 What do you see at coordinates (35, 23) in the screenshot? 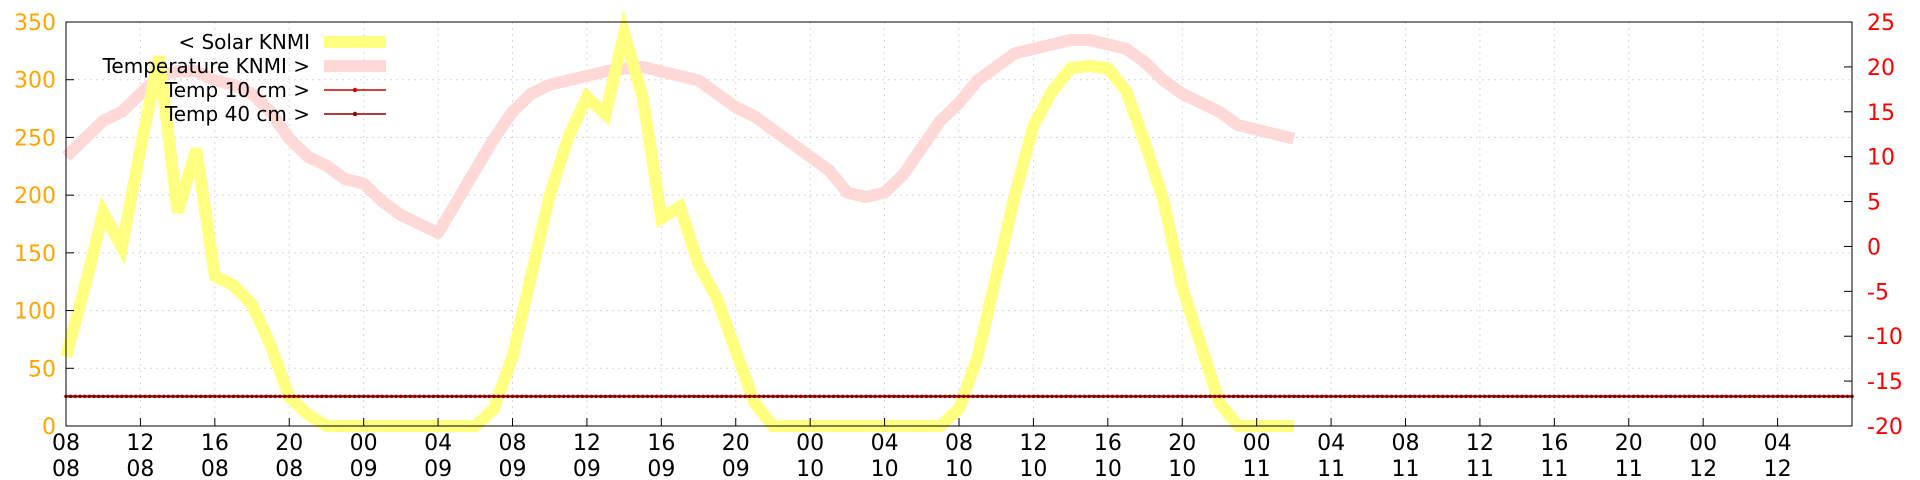
I see `y-tick-label-left: 350` at bounding box center [35, 23].